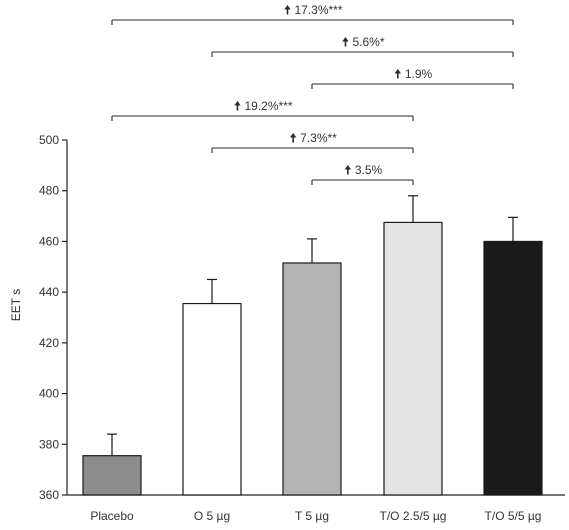  Describe the element at coordinates (16, 305) in the screenshot. I see `y-axis-title: EET s` at that location.